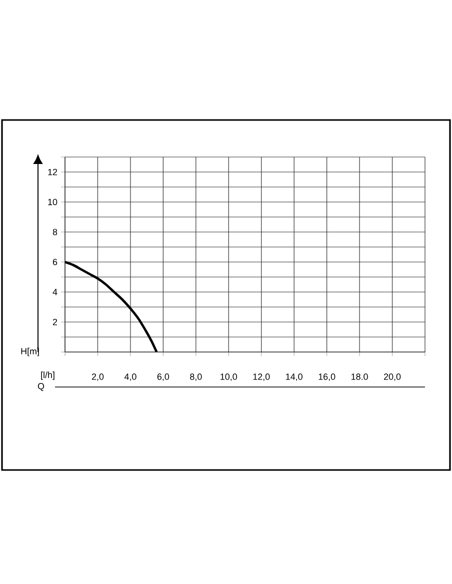 The width and height of the screenshot is (452, 584). I want to click on x-tick-label: 10,0, so click(229, 377).